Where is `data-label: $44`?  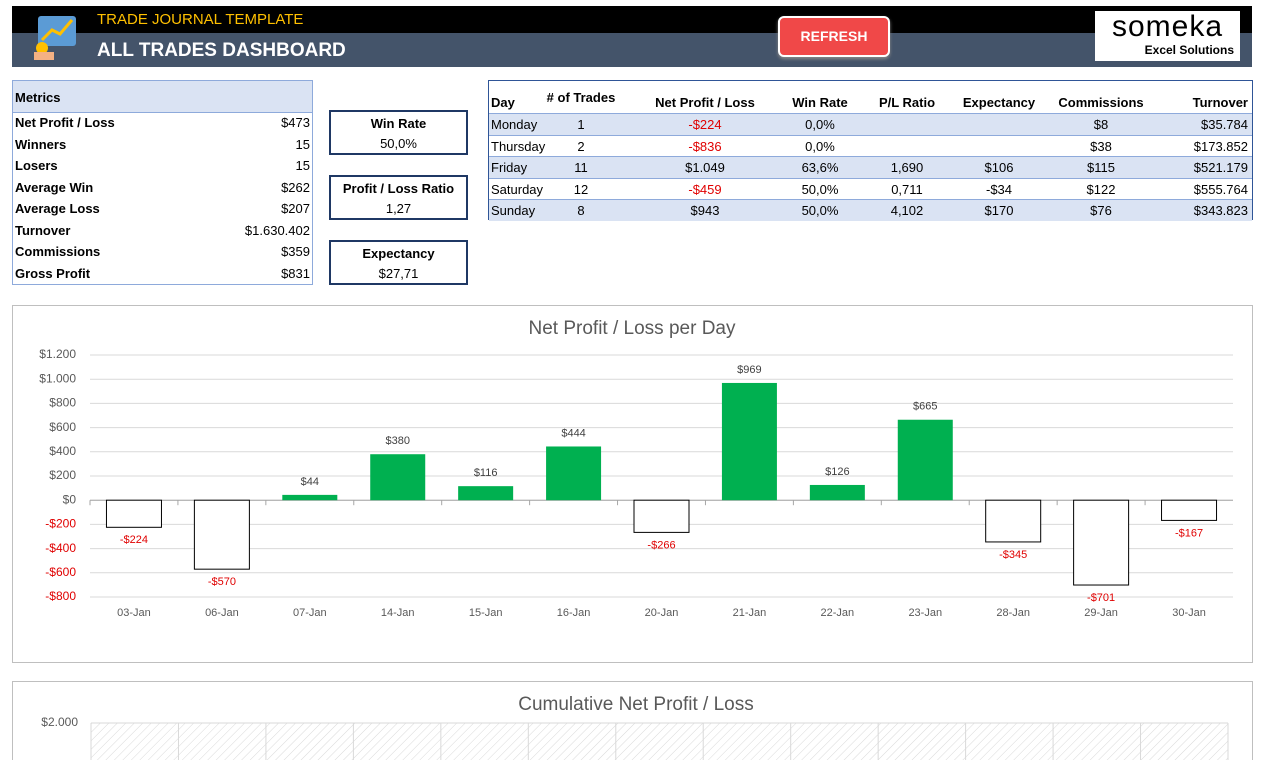 data-label: $44 is located at coordinates (310, 482).